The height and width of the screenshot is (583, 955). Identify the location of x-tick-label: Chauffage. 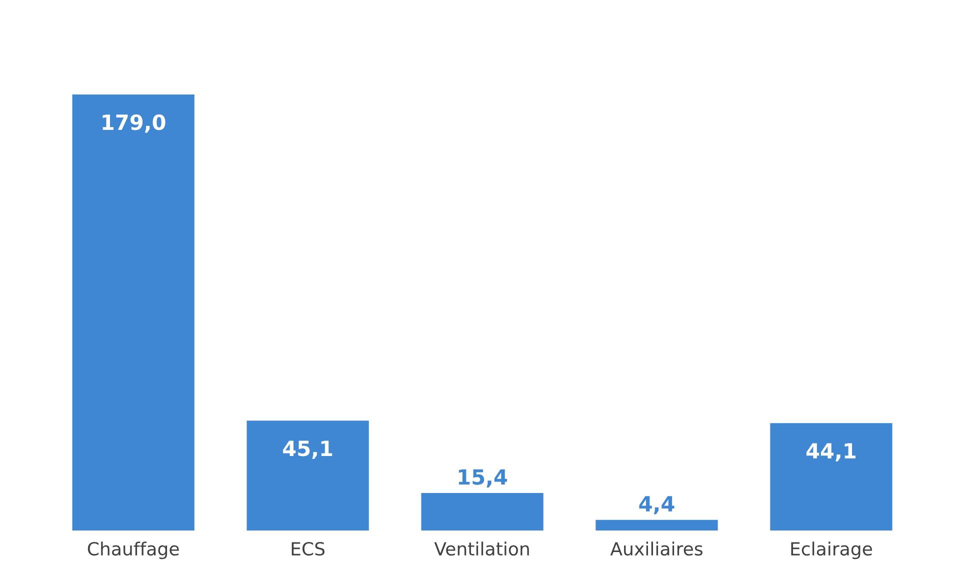
(133, 551).